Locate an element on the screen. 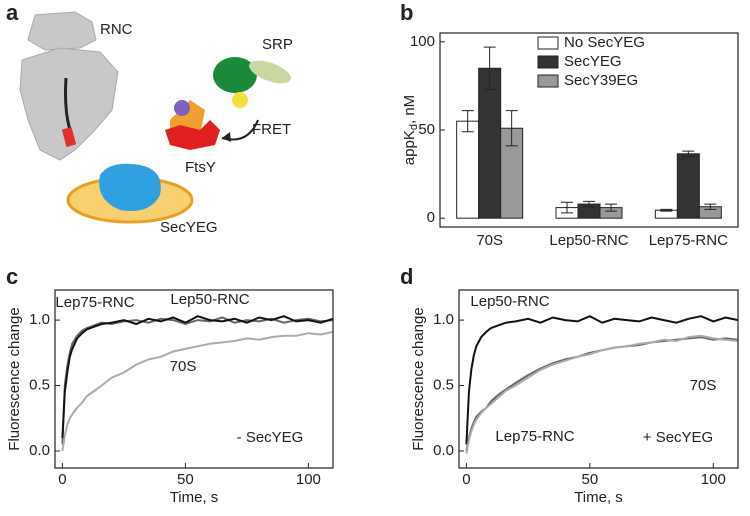  label: FtsY is located at coordinates (200, 167).